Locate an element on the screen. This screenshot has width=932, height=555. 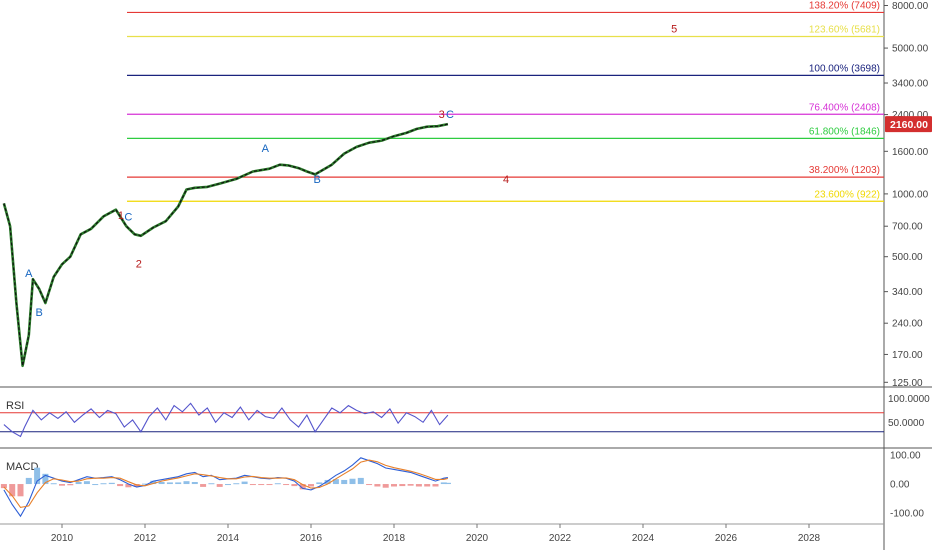
fib-level-label: 76.400% (2408) is located at coordinates (844, 107).